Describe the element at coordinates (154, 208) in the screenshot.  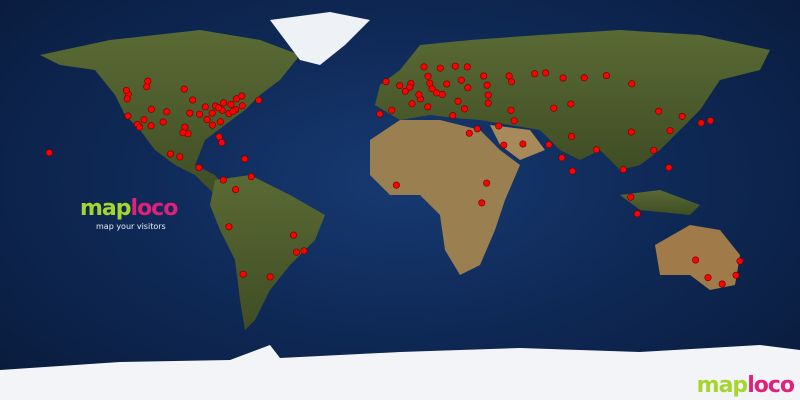
I see `logo-text-loco: loco` at that location.